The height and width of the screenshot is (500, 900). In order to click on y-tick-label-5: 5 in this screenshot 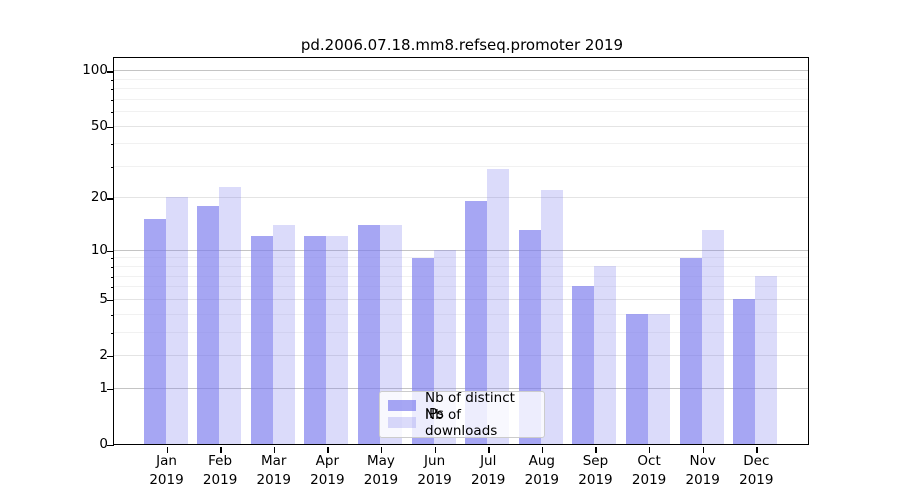, I will do `click(103, 298)`.